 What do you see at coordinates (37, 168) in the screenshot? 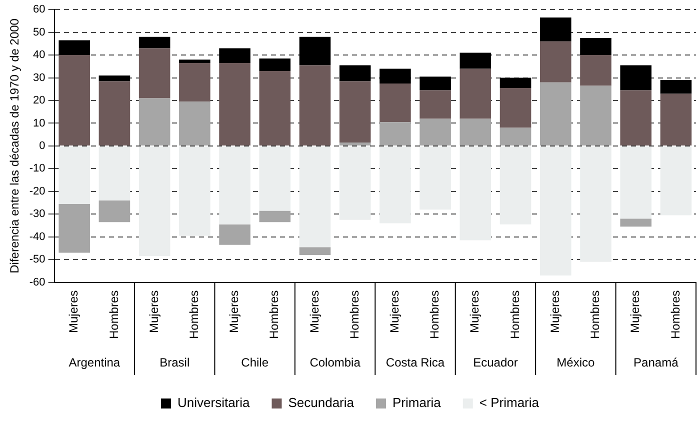
I see `y-tick-label: -10` at bounding box center [37, 168].